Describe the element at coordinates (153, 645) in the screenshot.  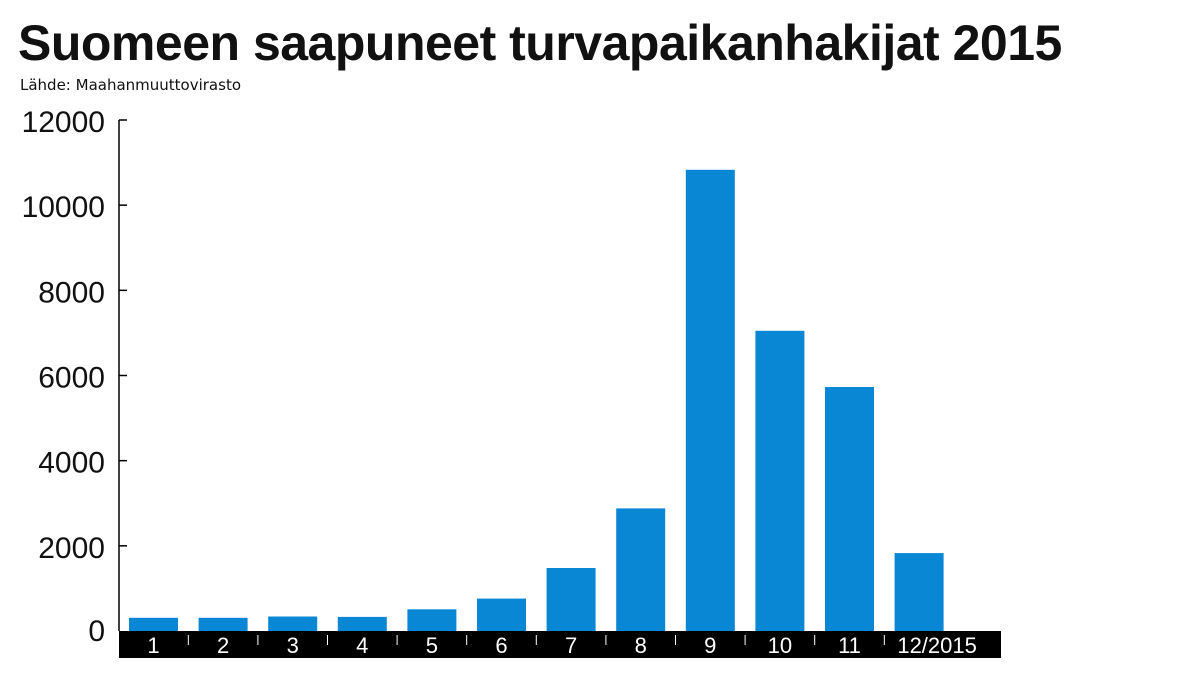
I see `x-tick-label: 1` at that location.